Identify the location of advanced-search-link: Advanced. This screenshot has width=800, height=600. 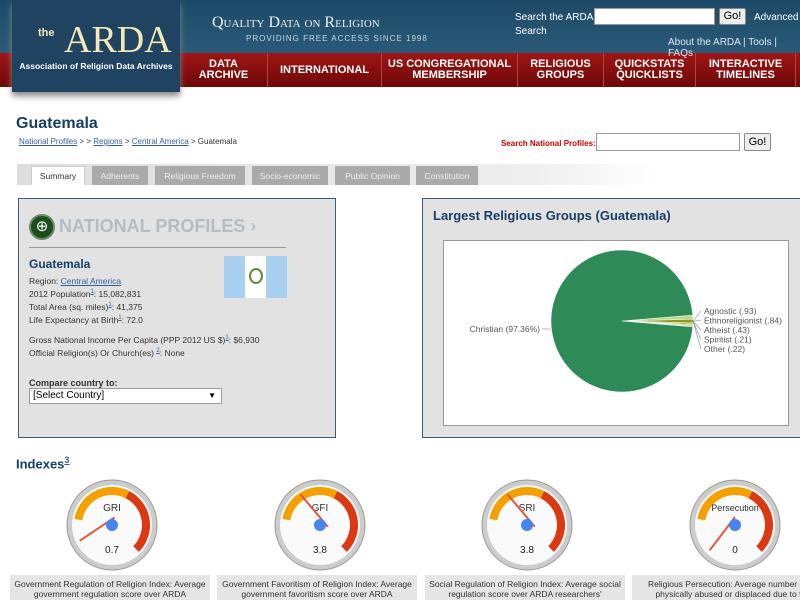
(776, 17).